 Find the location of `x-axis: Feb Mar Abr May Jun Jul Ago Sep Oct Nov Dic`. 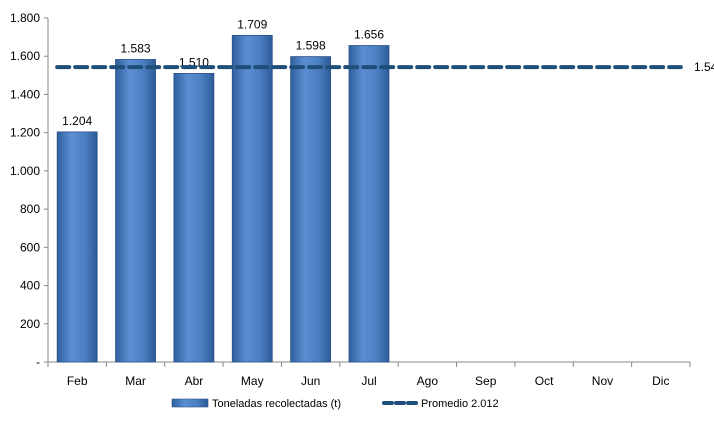

x-axis: Feb Mar Abr May Jun Jul Ago Sep Oct Nov Dic is located at coordinates (369, 374).